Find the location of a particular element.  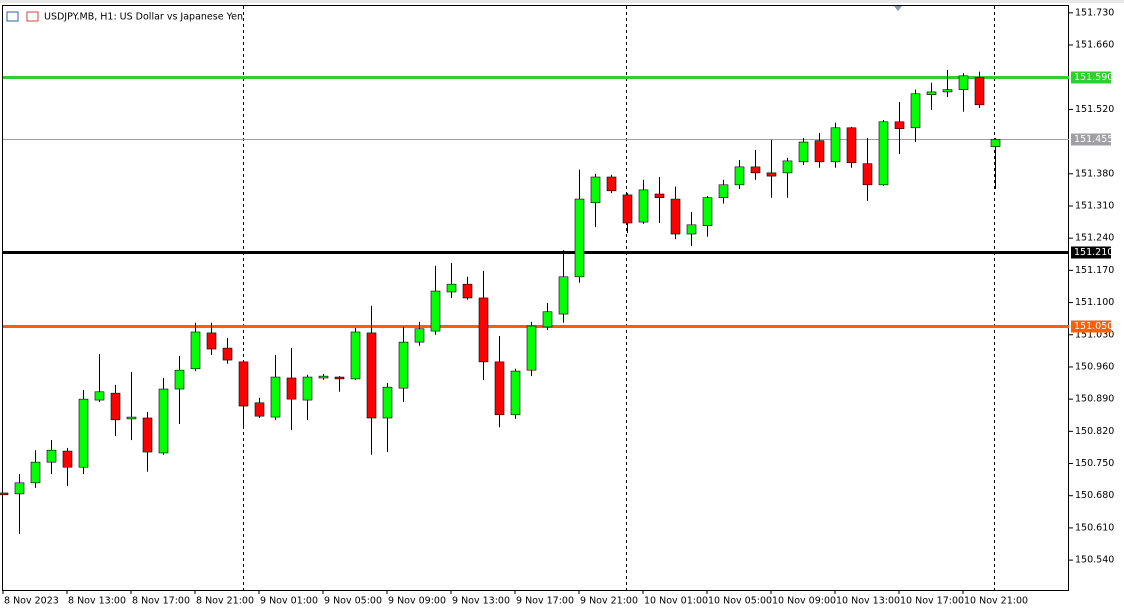

y-tick-label: 150.750 is located at coordinates (1094, 463).